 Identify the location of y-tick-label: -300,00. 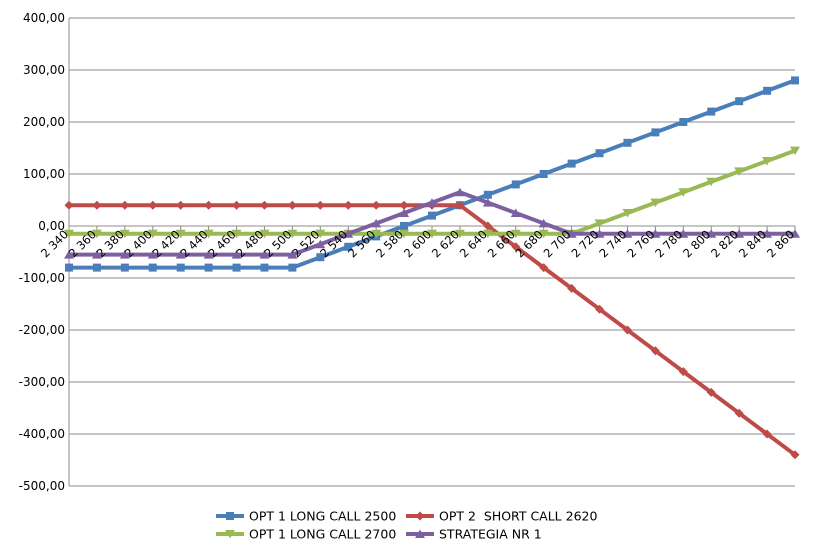
(42, 382).